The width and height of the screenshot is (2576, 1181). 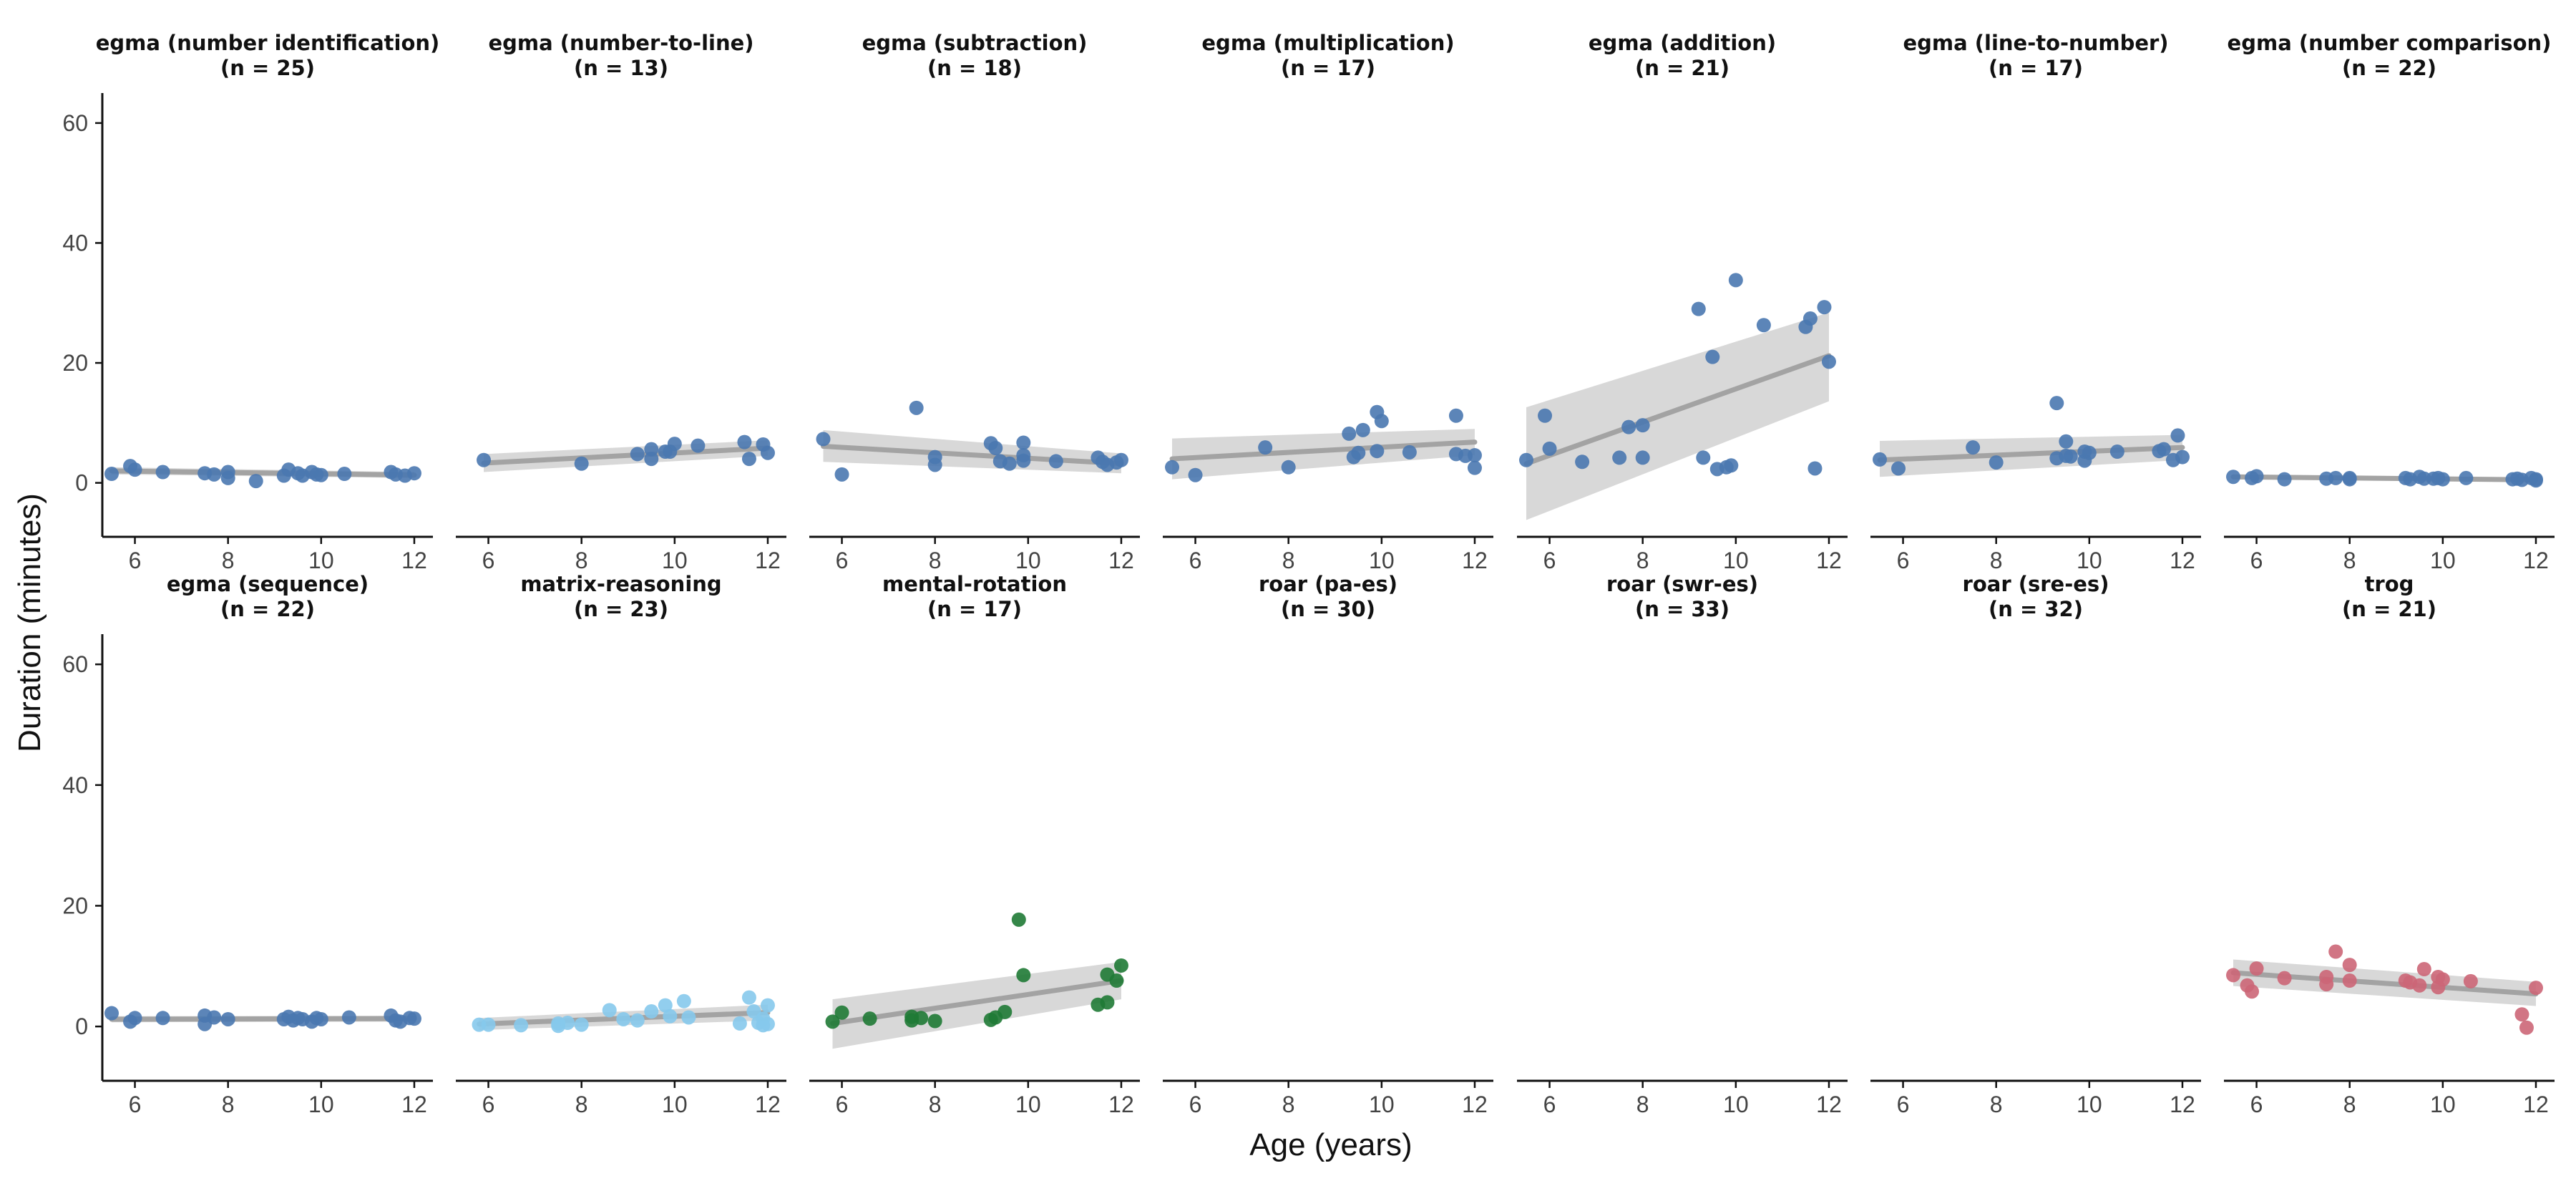 What do you see at coordinates (2389, 302) in the screenshot?
I see `facet-panel: egma (number comparison)(n = 22) 6 8 10 12` at bounding box center [2389, 302].